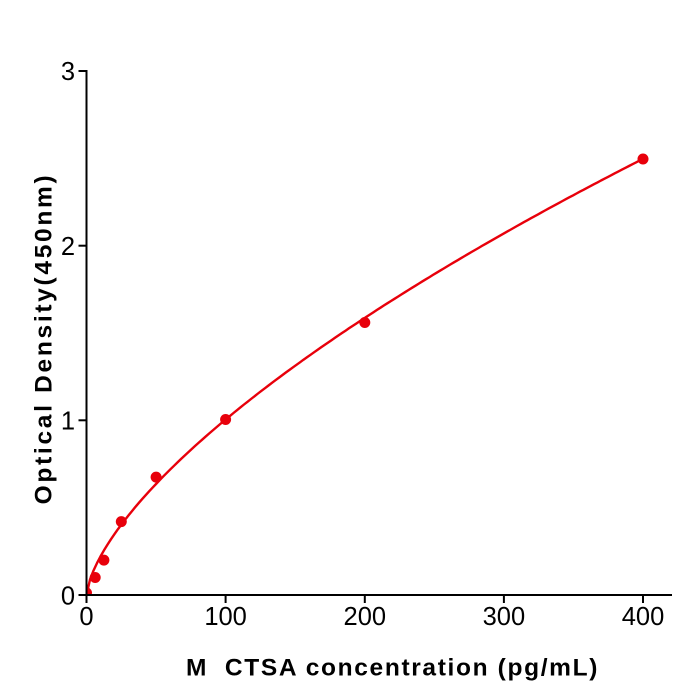 The image size is (700, 700). What do you see at coordinates (225, 617) in the screenshot?
I see `svg-text: 100` at bounding box center [225, 617].